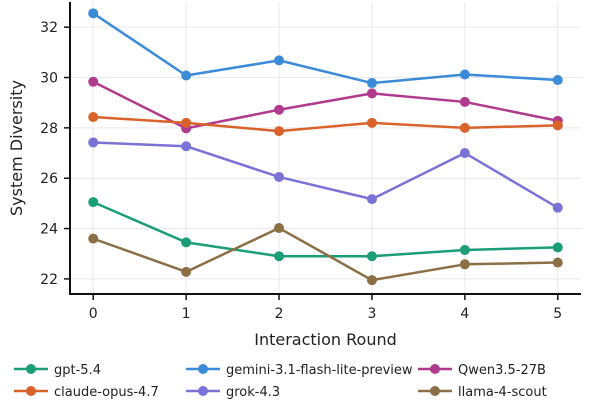 The image size is (589, 403). I want to click on legend-item-4: grok-4.3, so click(233, 392).